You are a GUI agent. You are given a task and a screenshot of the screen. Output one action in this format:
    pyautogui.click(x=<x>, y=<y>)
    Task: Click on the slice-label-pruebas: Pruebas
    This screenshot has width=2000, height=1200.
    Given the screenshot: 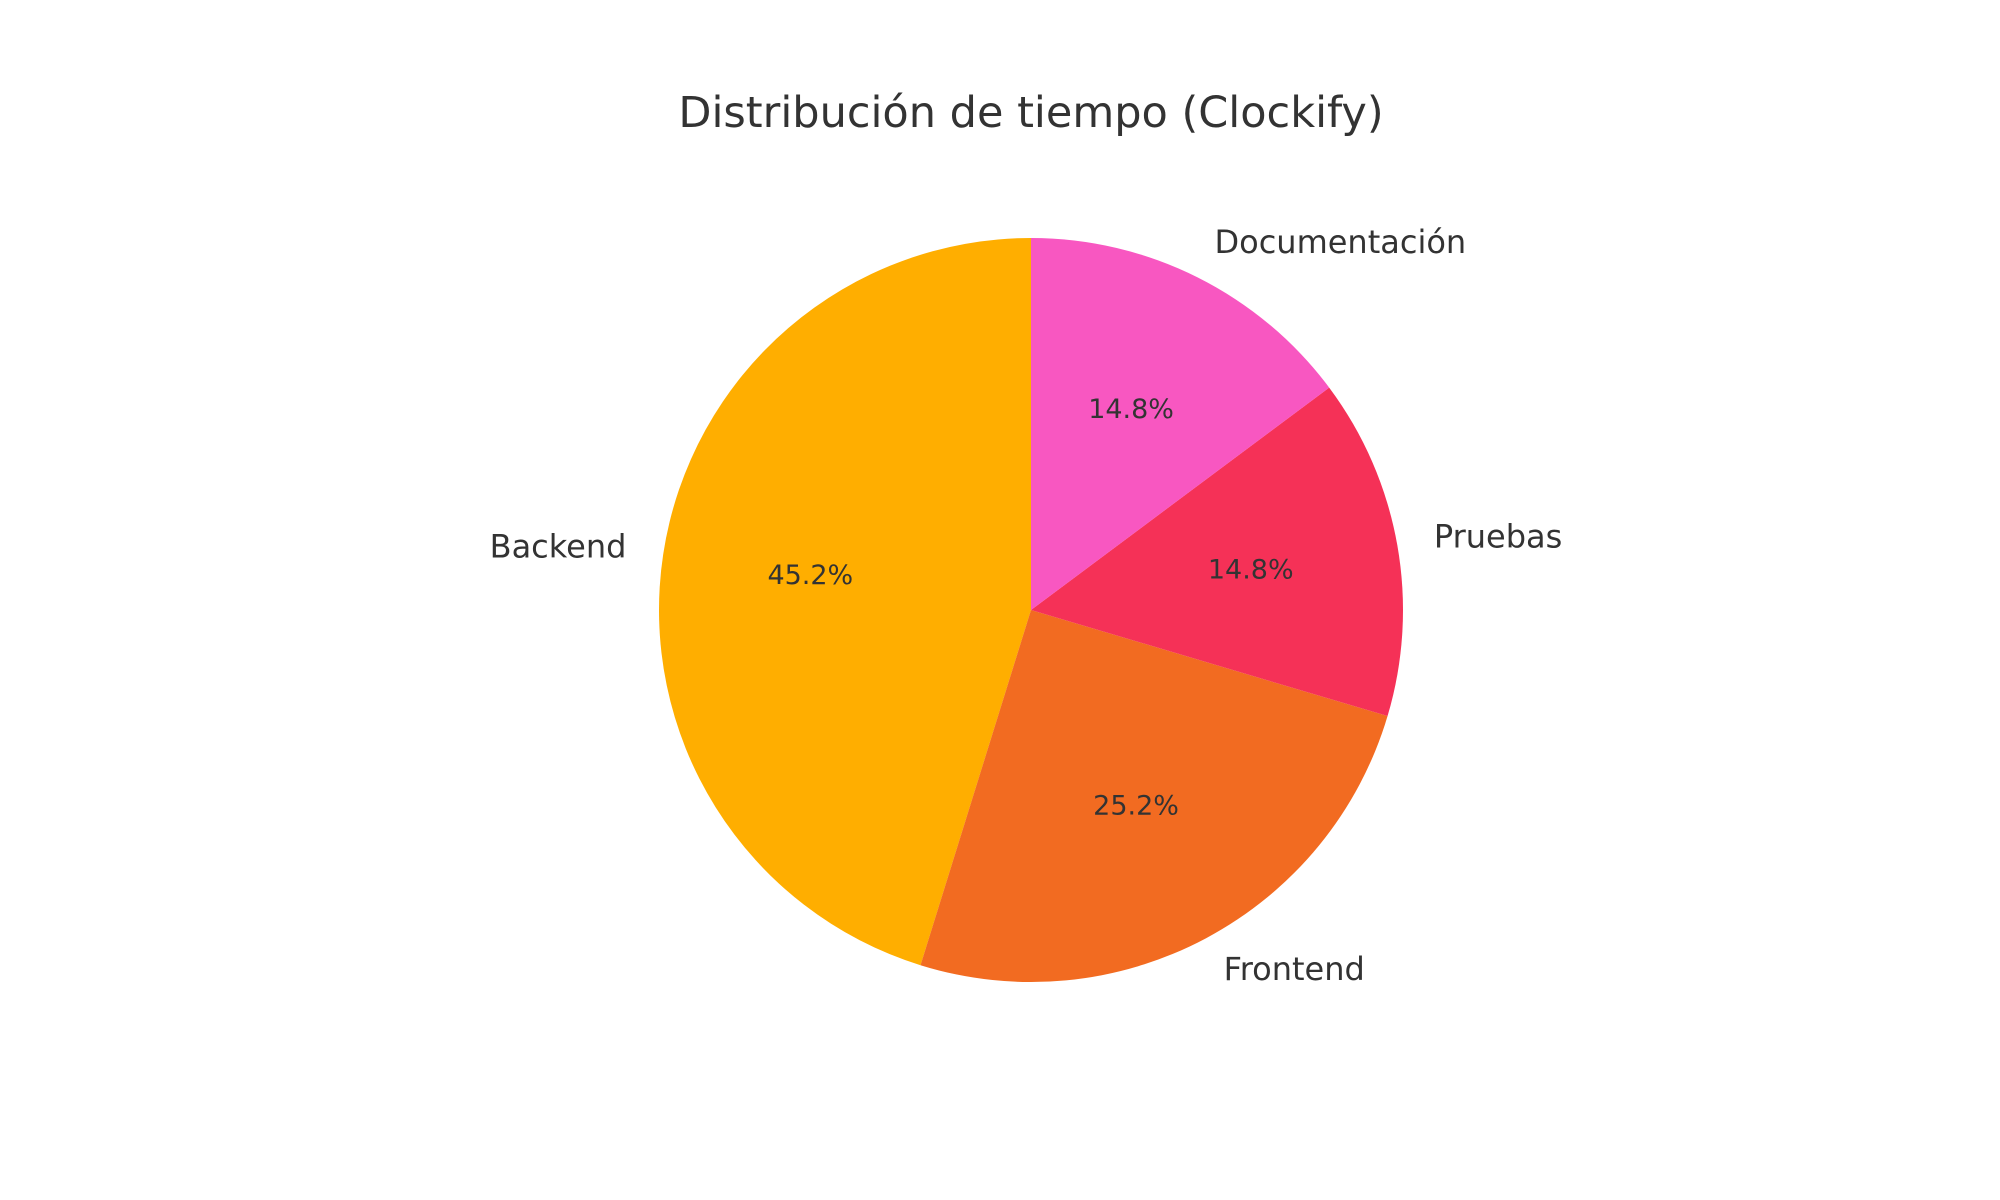 What is the action you would take?
    pyautogui.click(x=1498, y=536)
    